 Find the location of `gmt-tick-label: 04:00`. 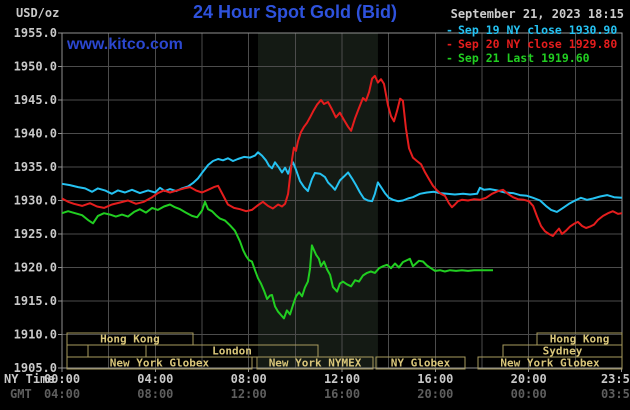

gmt-tick-label: 04:00 is located at coordinates (62, 394).